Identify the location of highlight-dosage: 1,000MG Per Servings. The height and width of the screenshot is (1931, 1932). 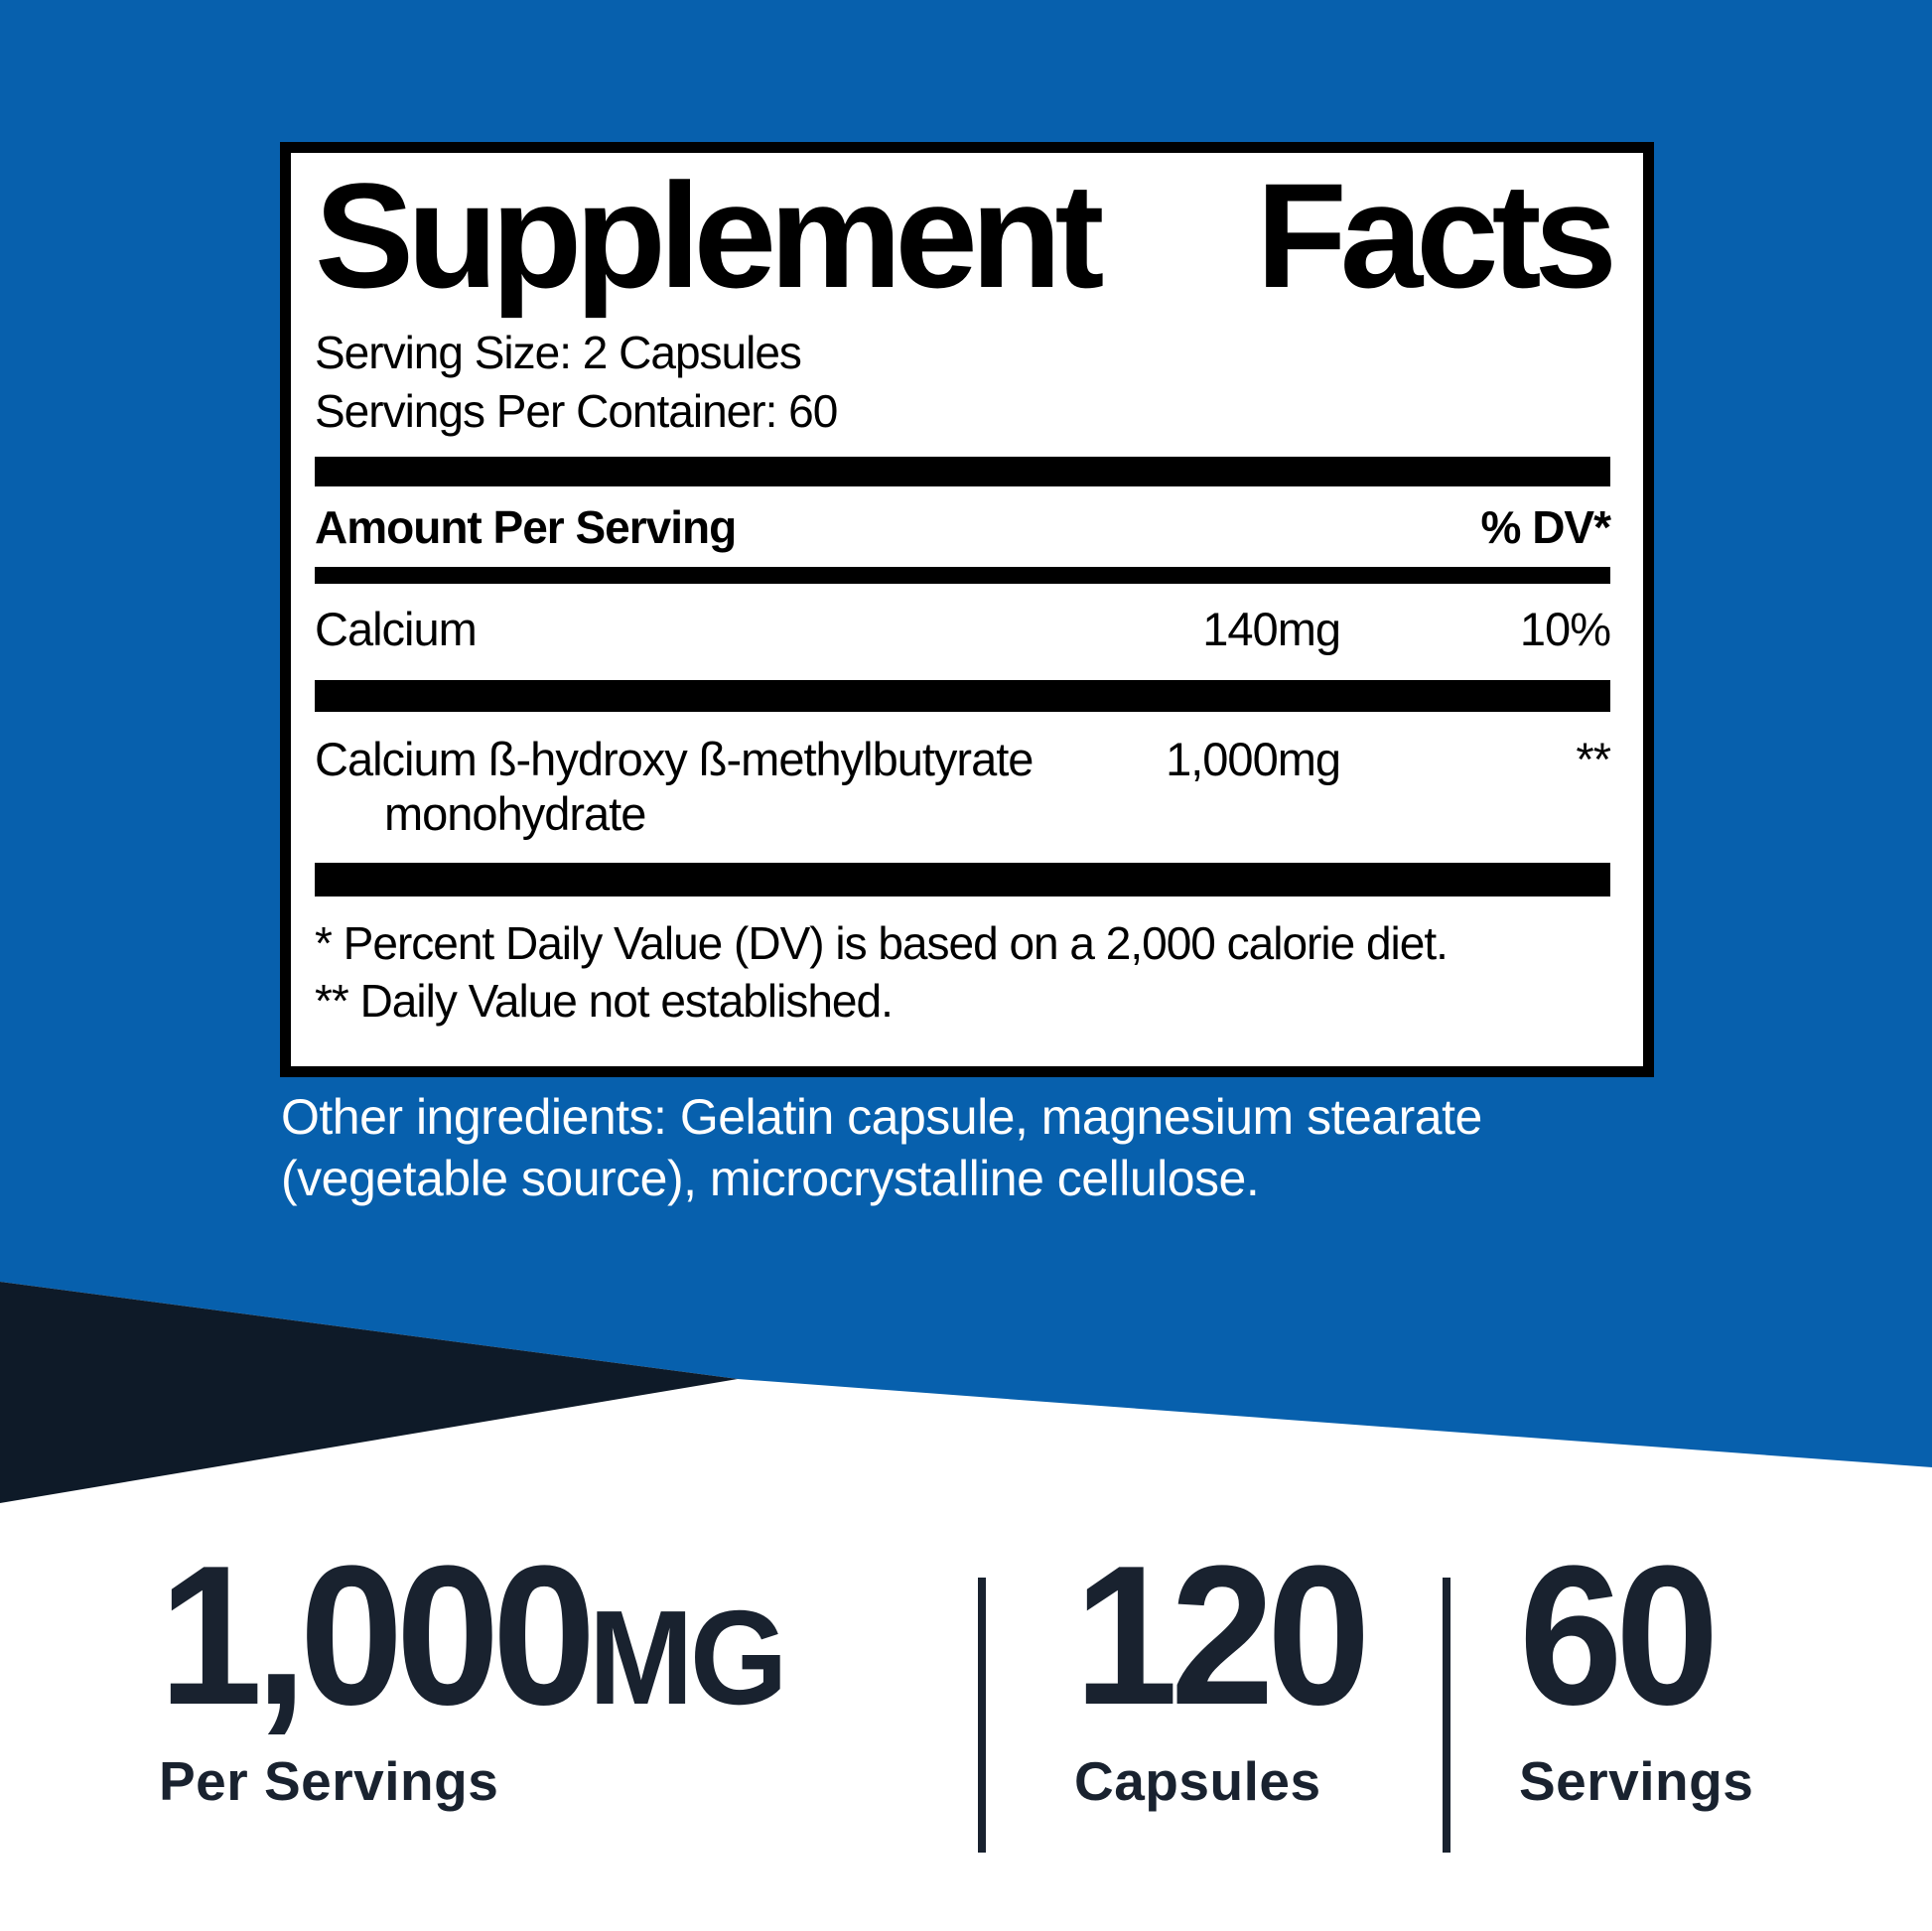
(492, 1675).